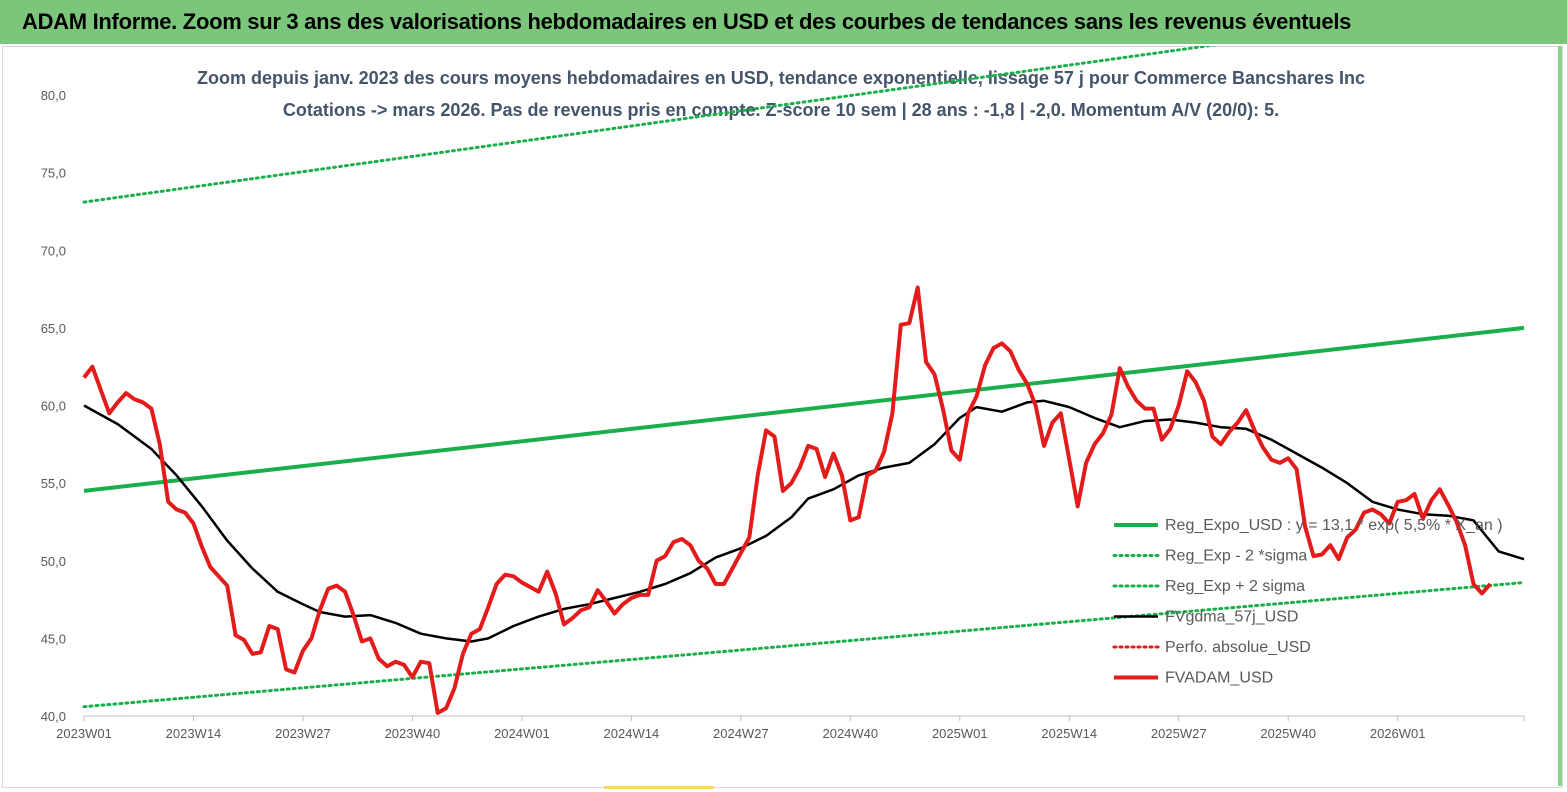  I want to click on y-tick-label: 50,0, so click(53, 561).